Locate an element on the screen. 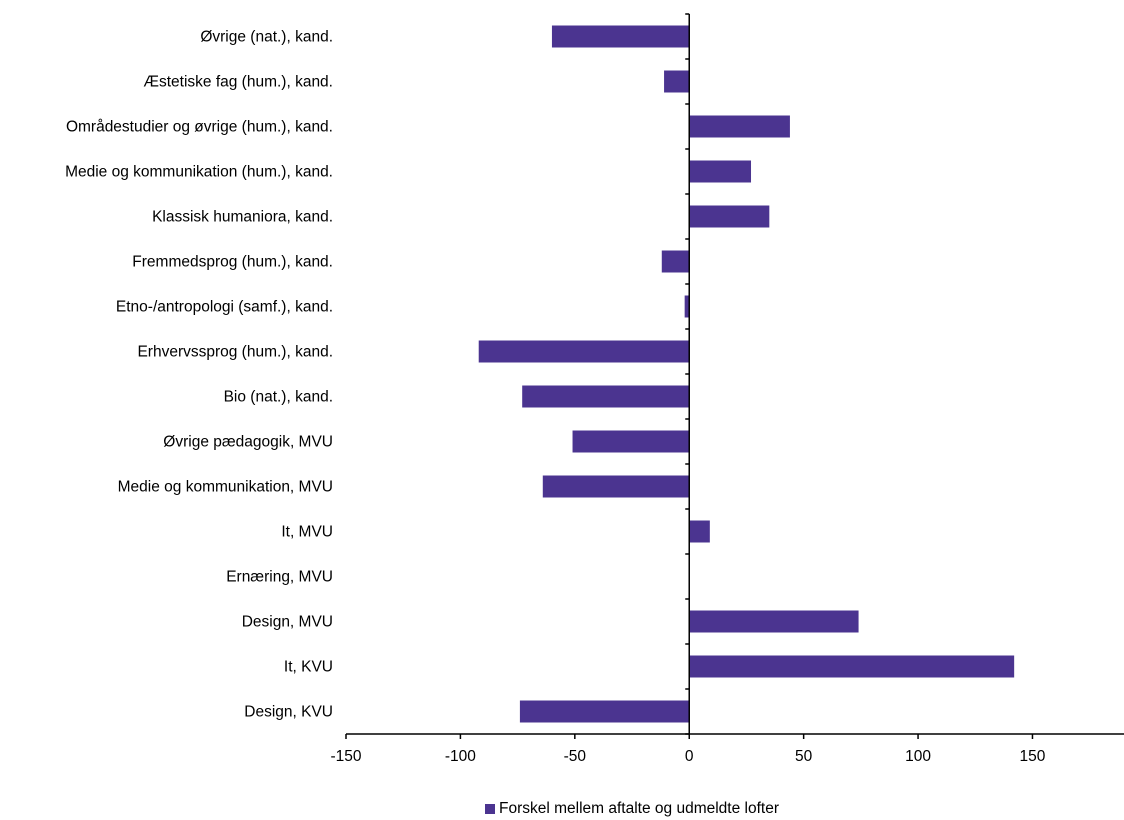  category-label: Erhvervssprog (hum.), kand. is located at coordinates (235, 352).